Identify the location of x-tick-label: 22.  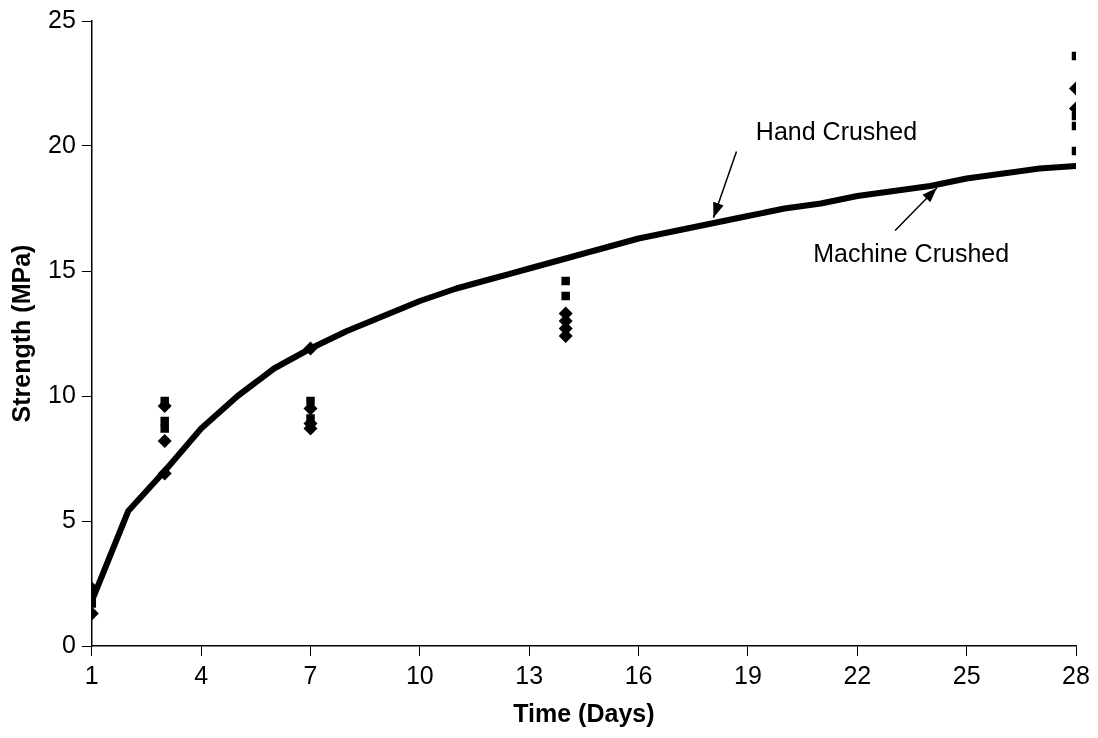
(857, 674).